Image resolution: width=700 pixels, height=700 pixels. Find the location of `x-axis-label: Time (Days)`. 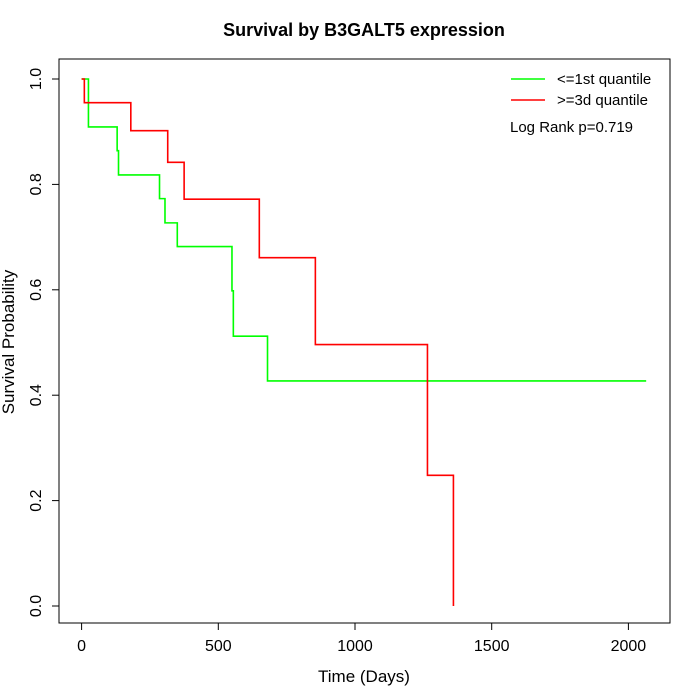

x-axis-label: Time (Days) is located at coordinates (364, 676).